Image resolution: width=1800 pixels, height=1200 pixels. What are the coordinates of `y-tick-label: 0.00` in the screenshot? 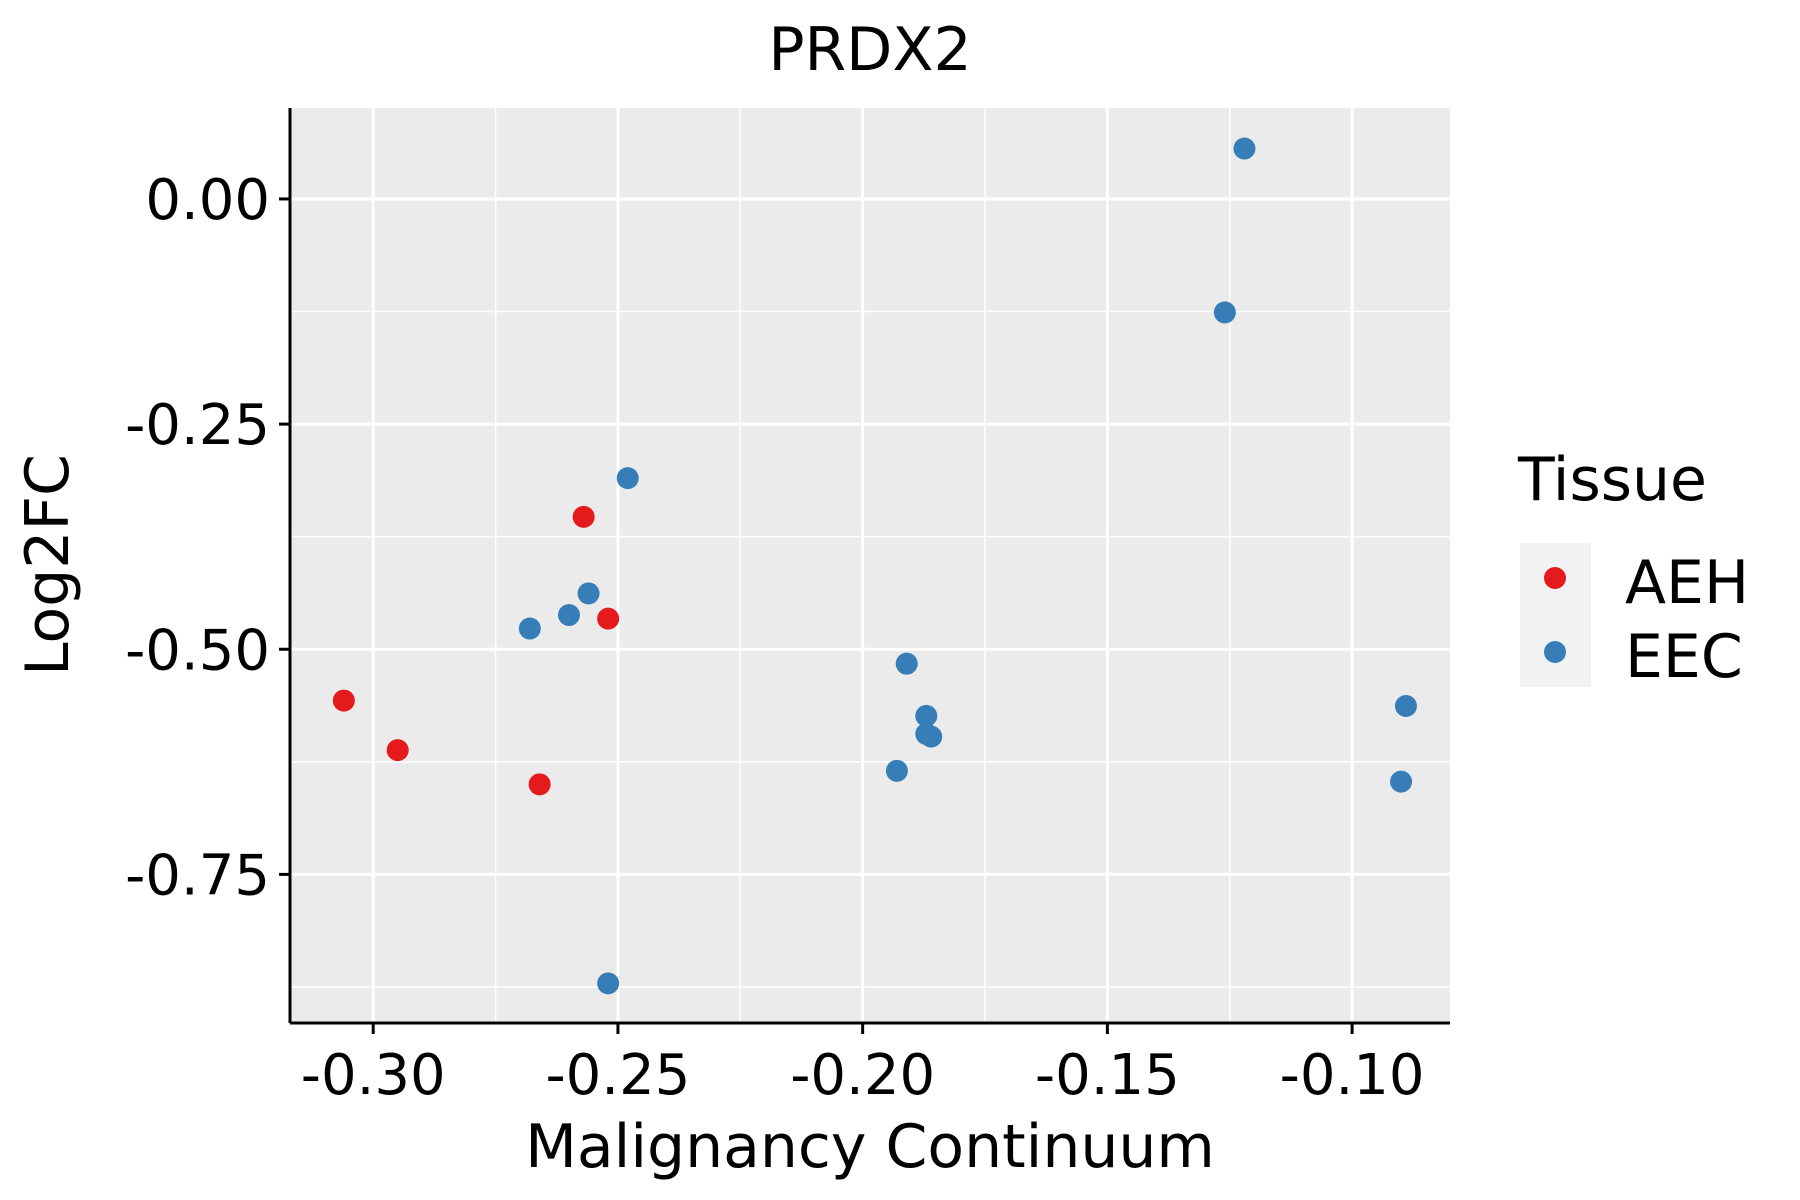 It's located at (207, 200).